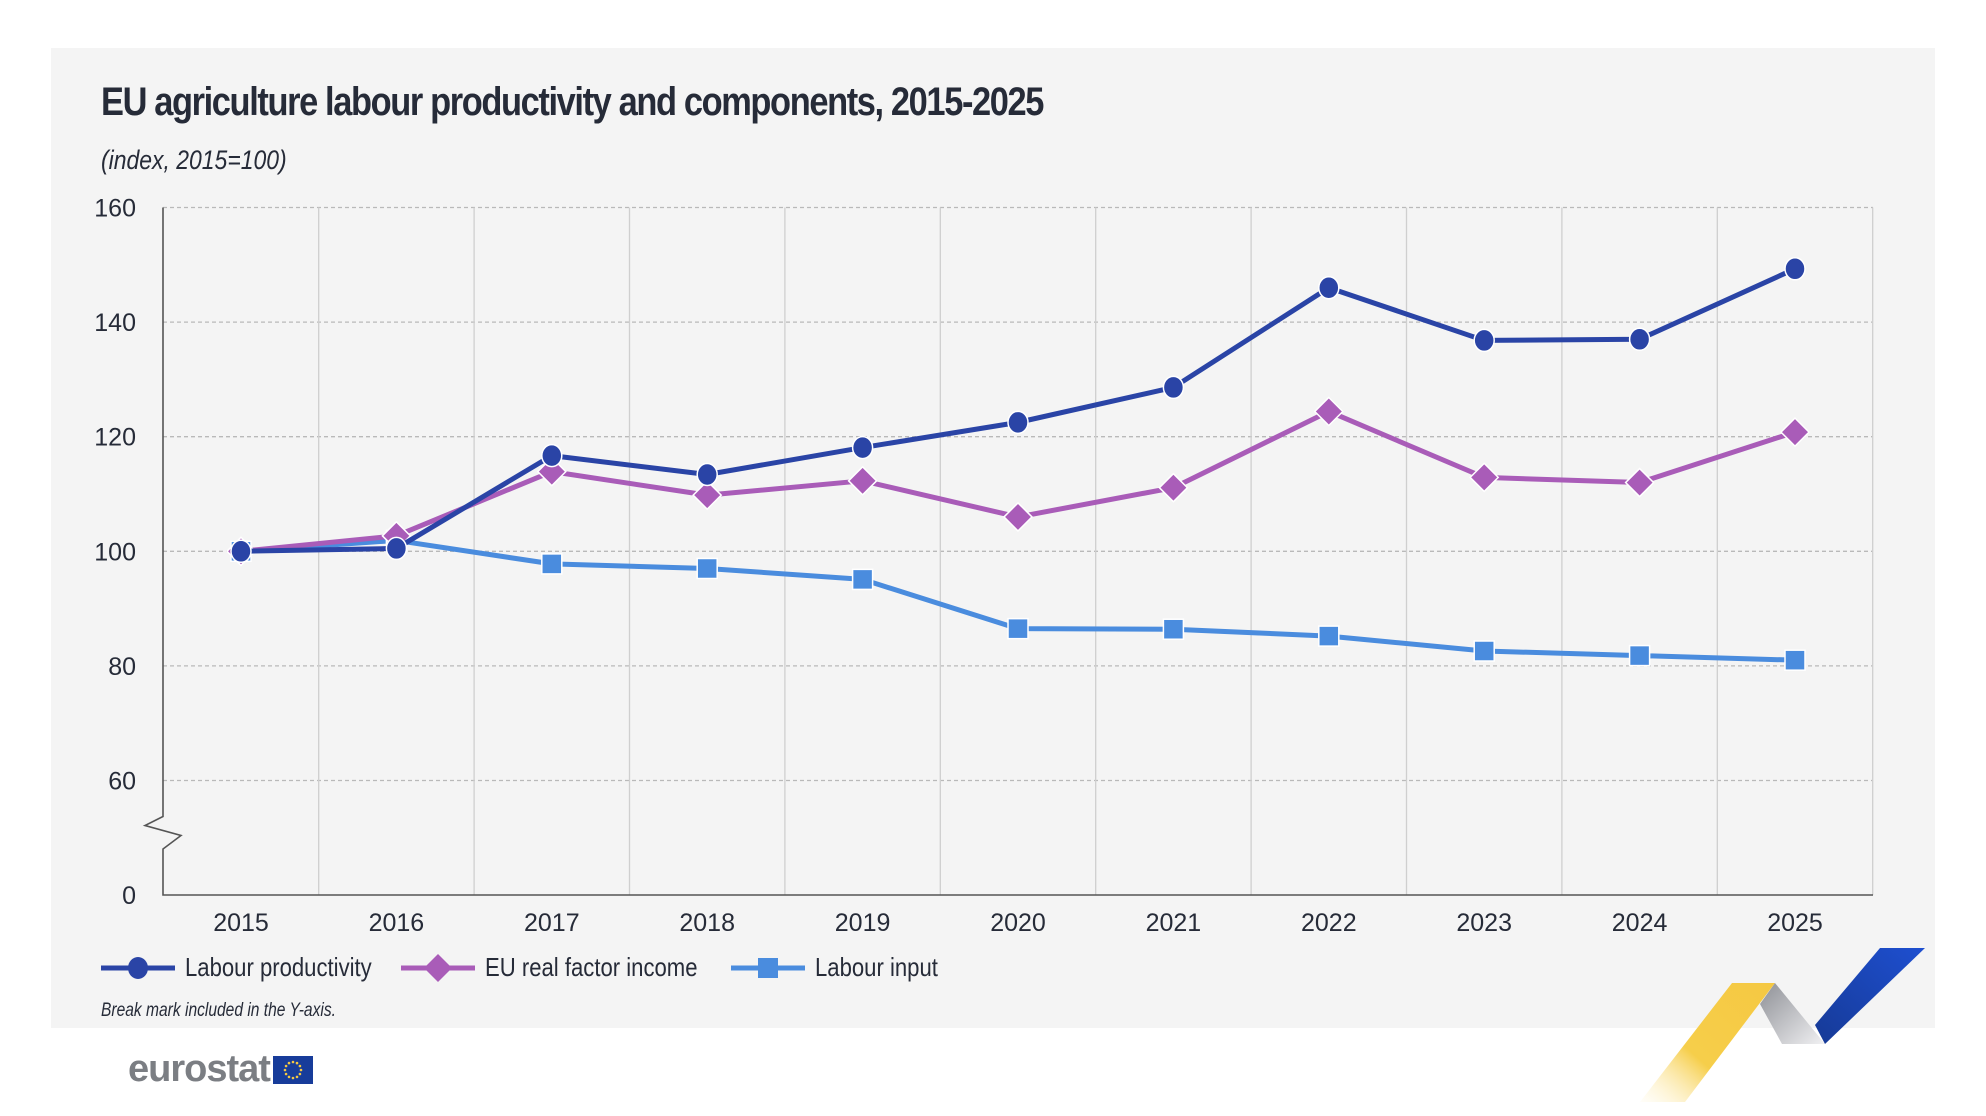 The width and height of the screenshot is (1986, 1116). Describe the element at coordinates (876, 967) in the screenshot. I see `legend-label: Labour input` at that location.